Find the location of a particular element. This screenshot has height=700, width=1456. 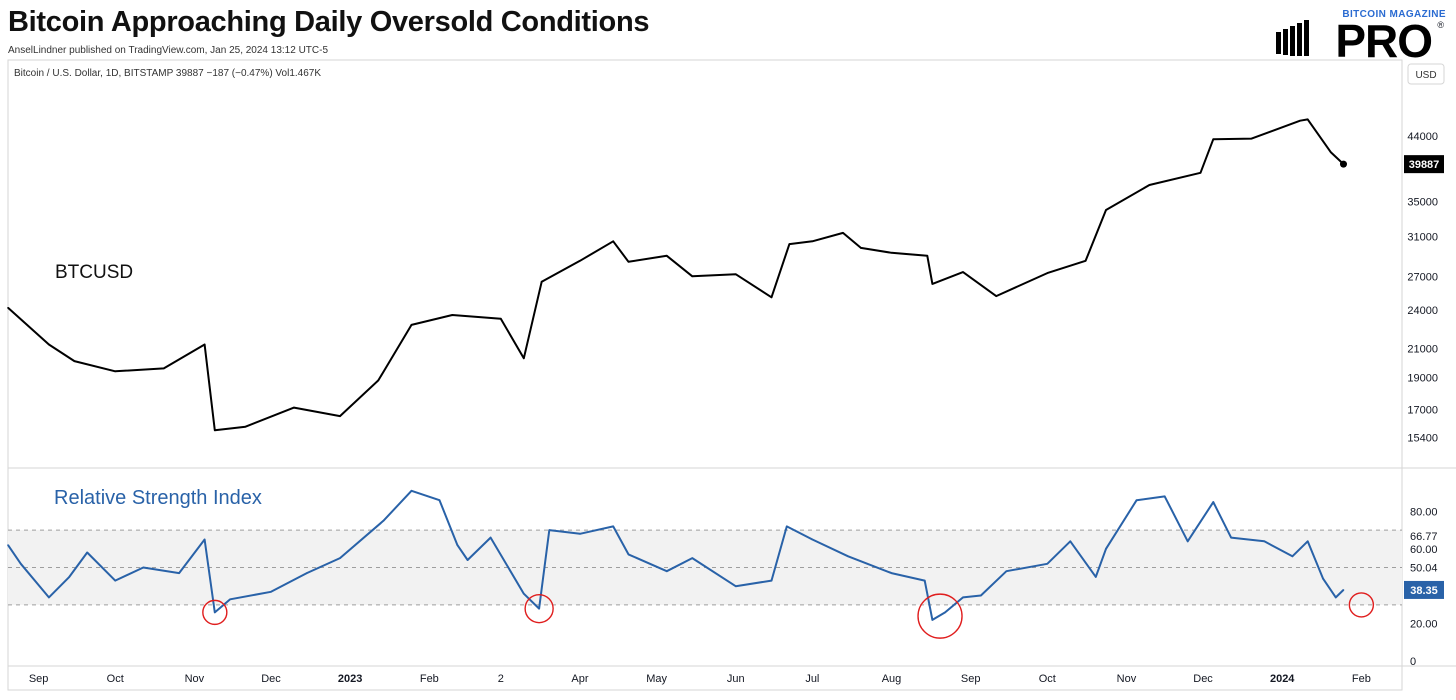

time-tick-label: May is located at coordinates (656, 679).